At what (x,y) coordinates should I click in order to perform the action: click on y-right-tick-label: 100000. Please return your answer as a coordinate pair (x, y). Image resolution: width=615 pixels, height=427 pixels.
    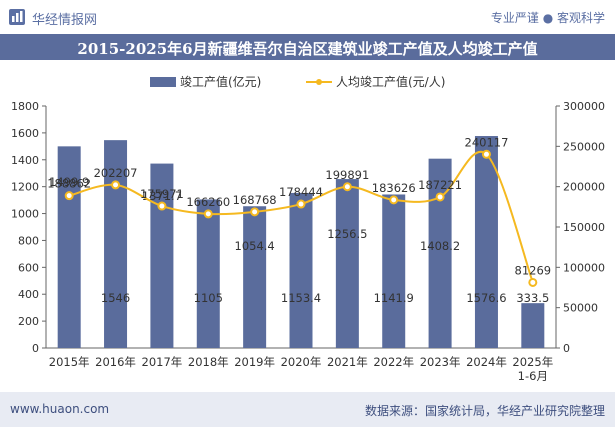
    Looking at the image, I should click on (584, 267).